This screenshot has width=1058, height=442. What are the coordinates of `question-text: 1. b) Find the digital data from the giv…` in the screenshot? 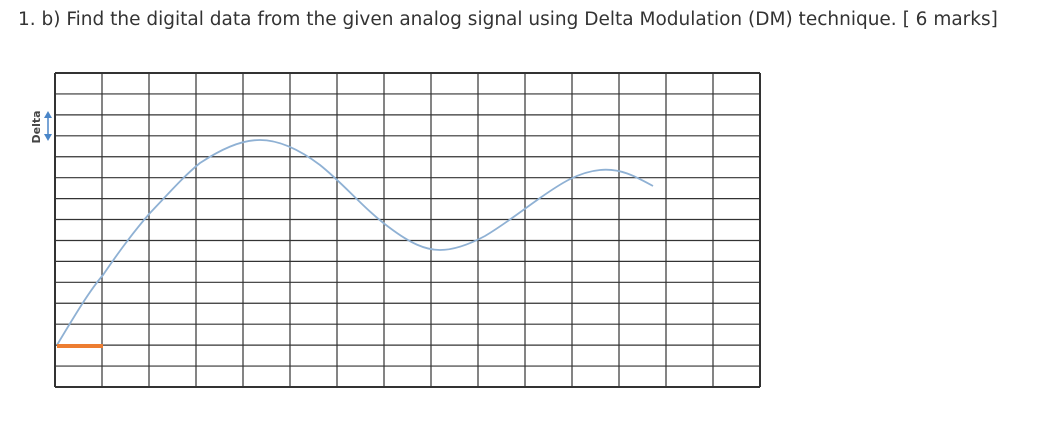 It's located at (508, 19).